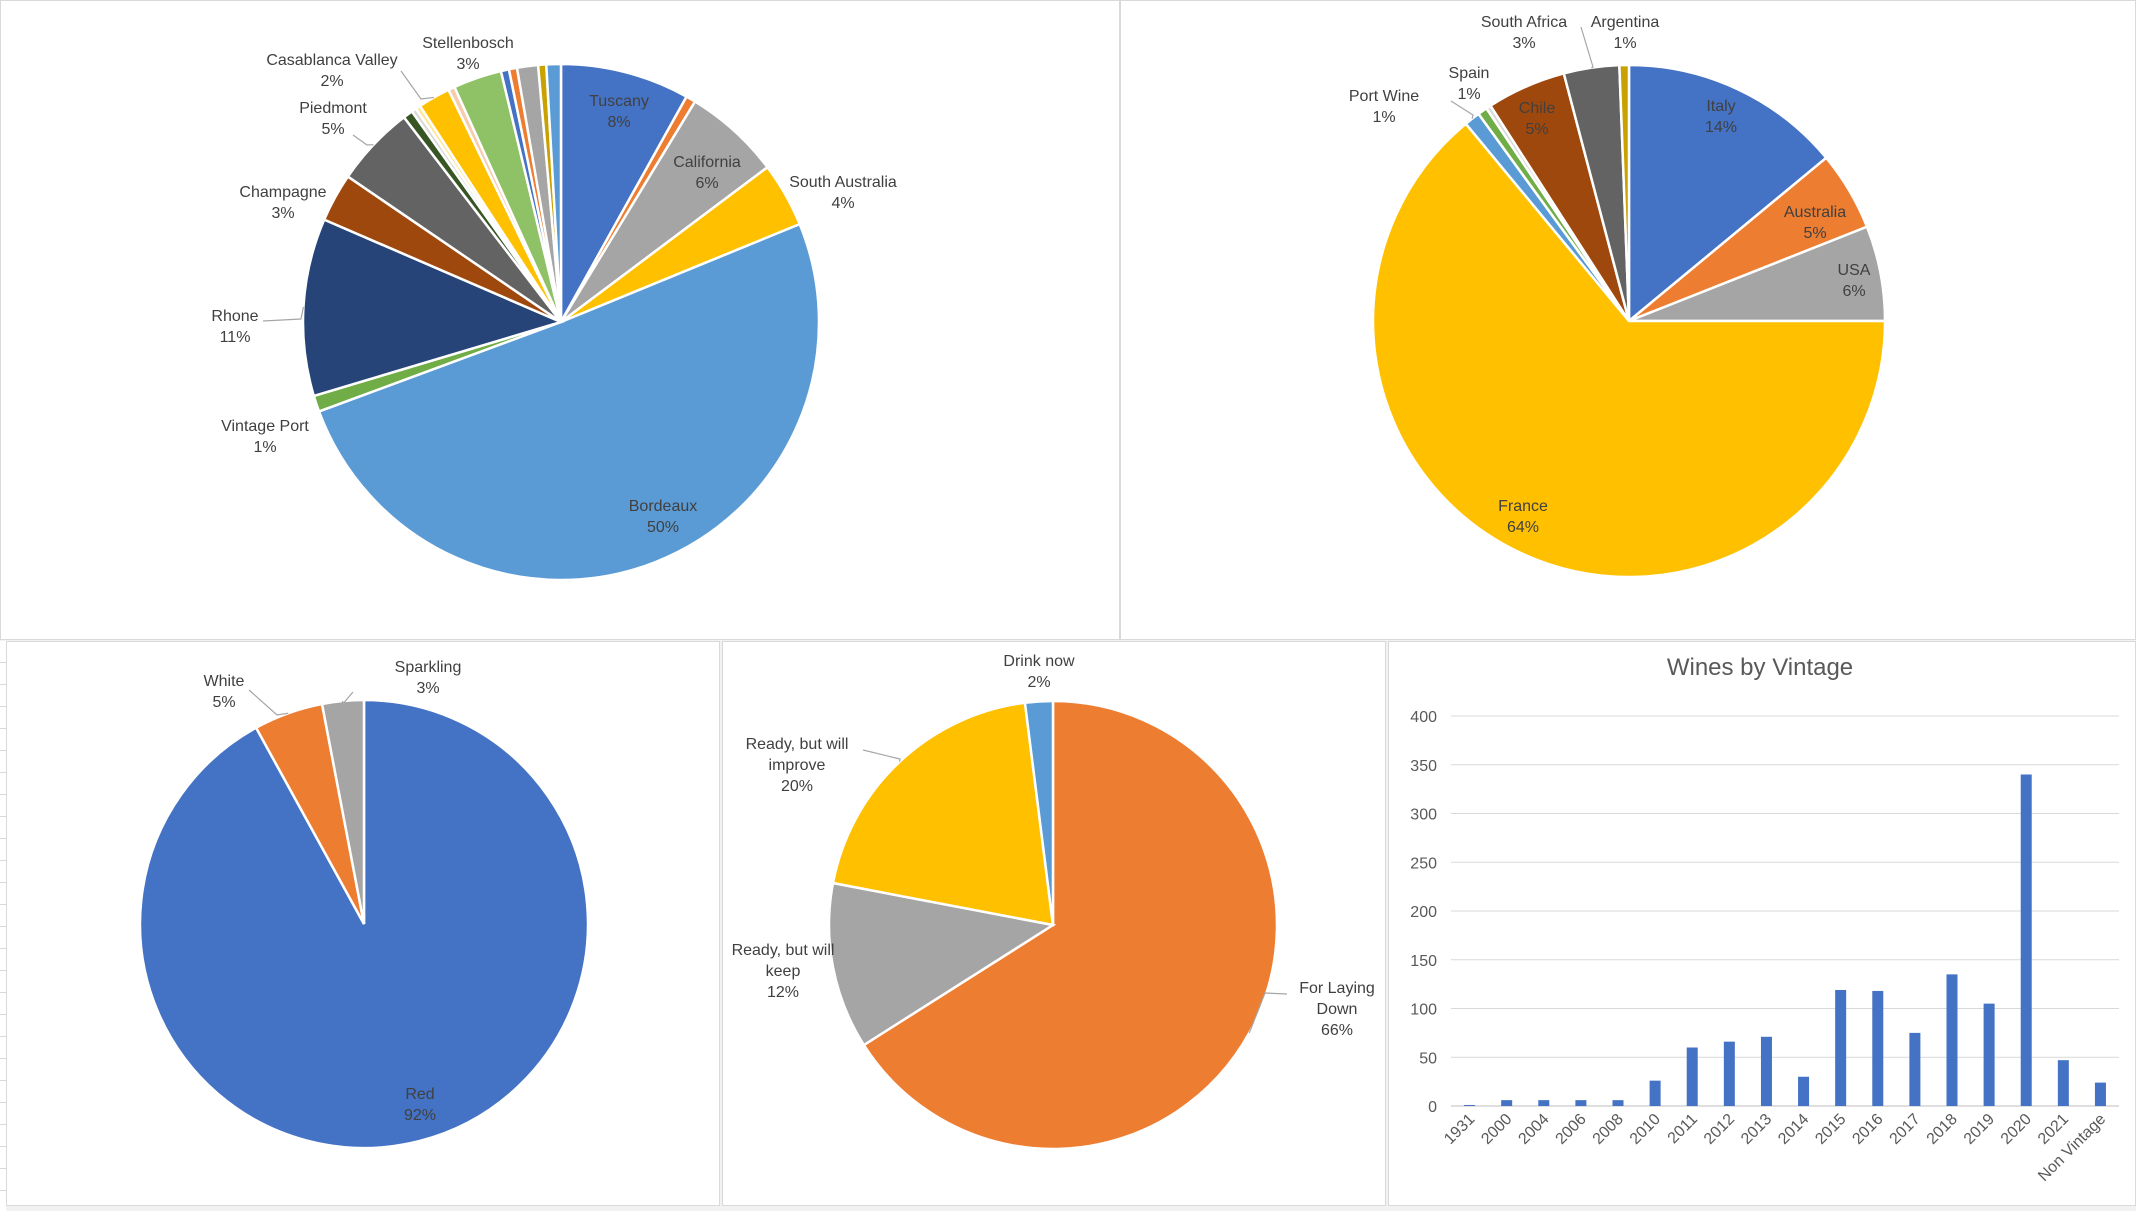  I want to click on x-tick-label: 2018, so click(1942, 1129).